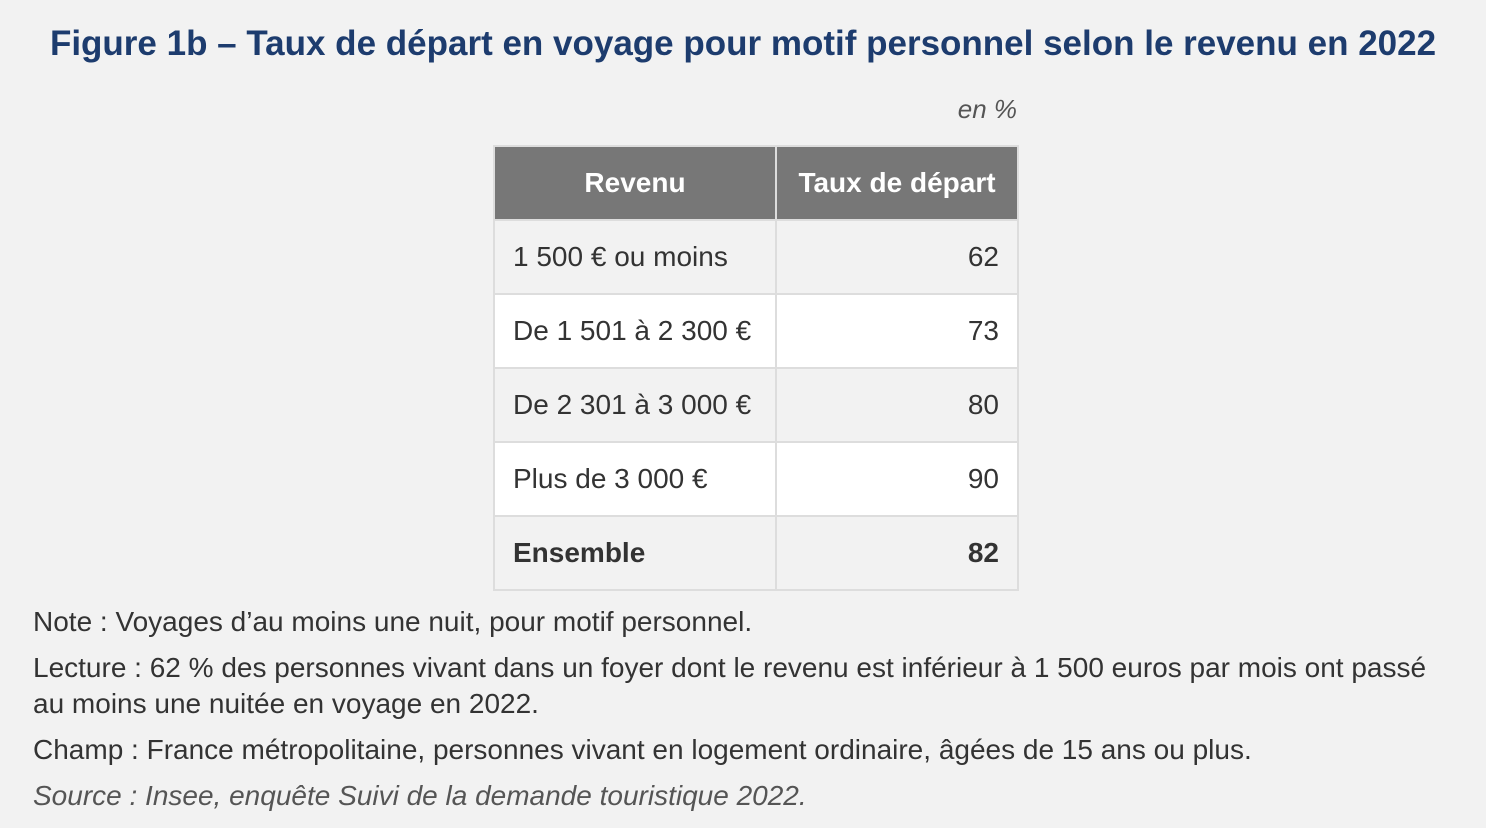  Describe the element at coordinates (897, 405) in the screenshot. I see `cell-value: 80` at that location.